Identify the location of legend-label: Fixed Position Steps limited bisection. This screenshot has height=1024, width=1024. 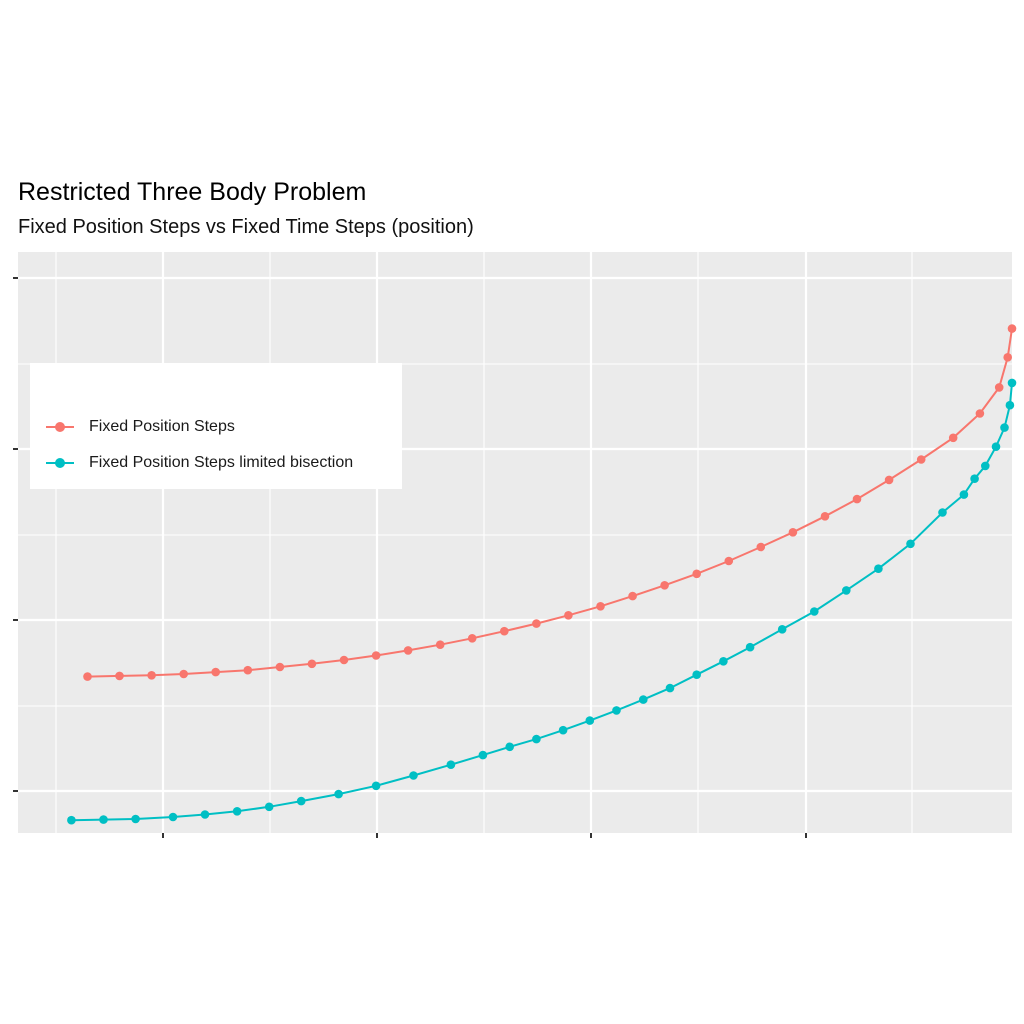
(221, 462).